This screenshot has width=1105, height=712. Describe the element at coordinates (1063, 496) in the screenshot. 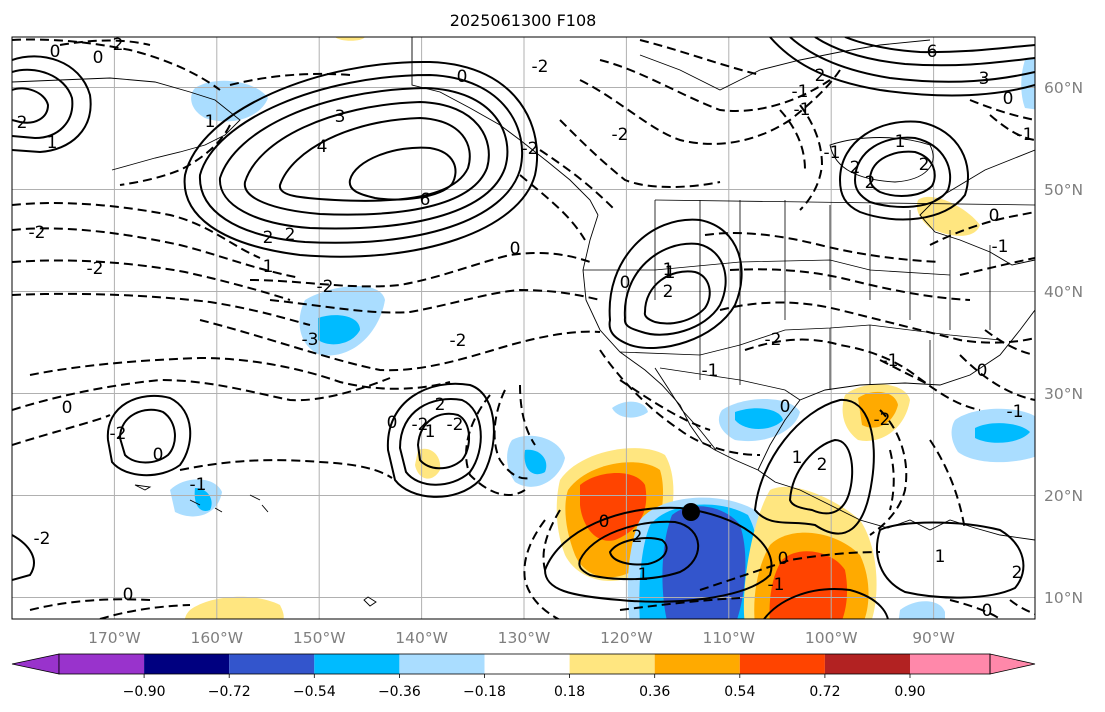

I see `lat-label: 20°N` at that location.